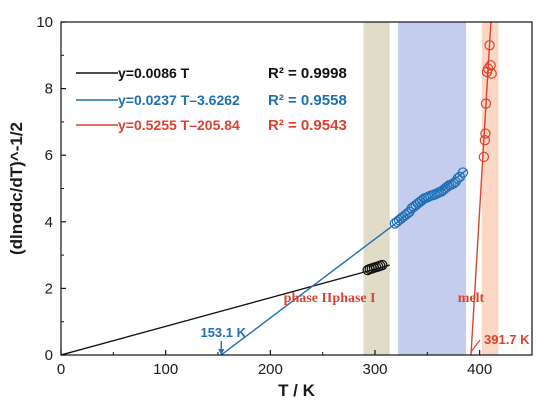 The width and height of the screenshot is (537, 403). I want to click on legend-label-1: y=0.0086 T, so click(154, 73).